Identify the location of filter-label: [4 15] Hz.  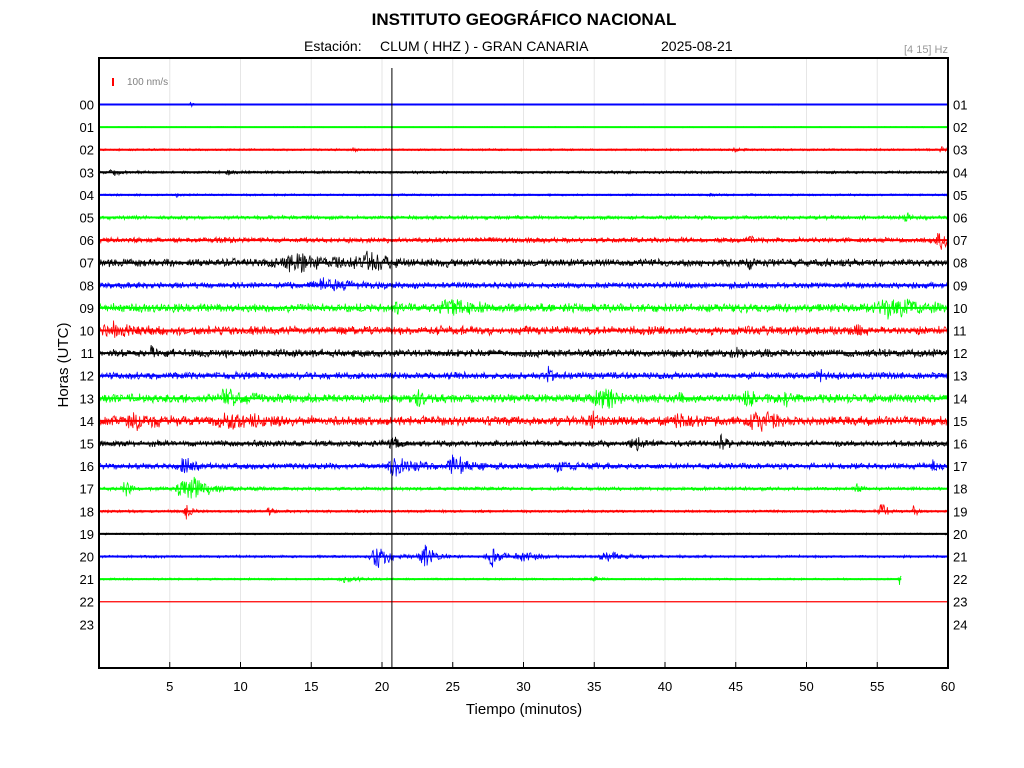
(926, 50).